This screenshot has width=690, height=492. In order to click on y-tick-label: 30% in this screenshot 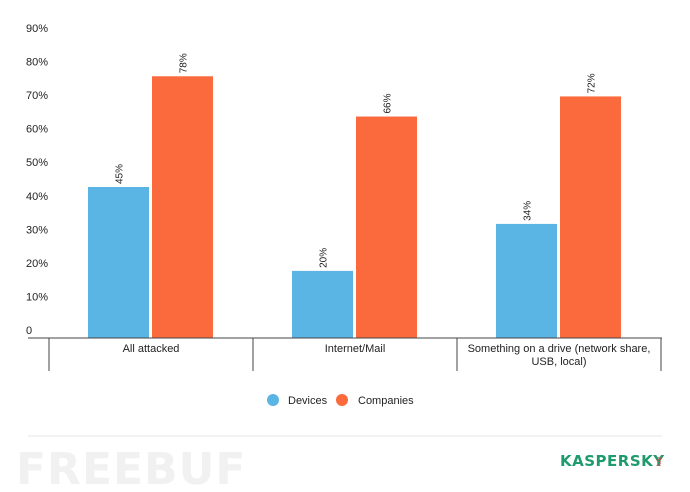, I will do `click(37, 230)`.